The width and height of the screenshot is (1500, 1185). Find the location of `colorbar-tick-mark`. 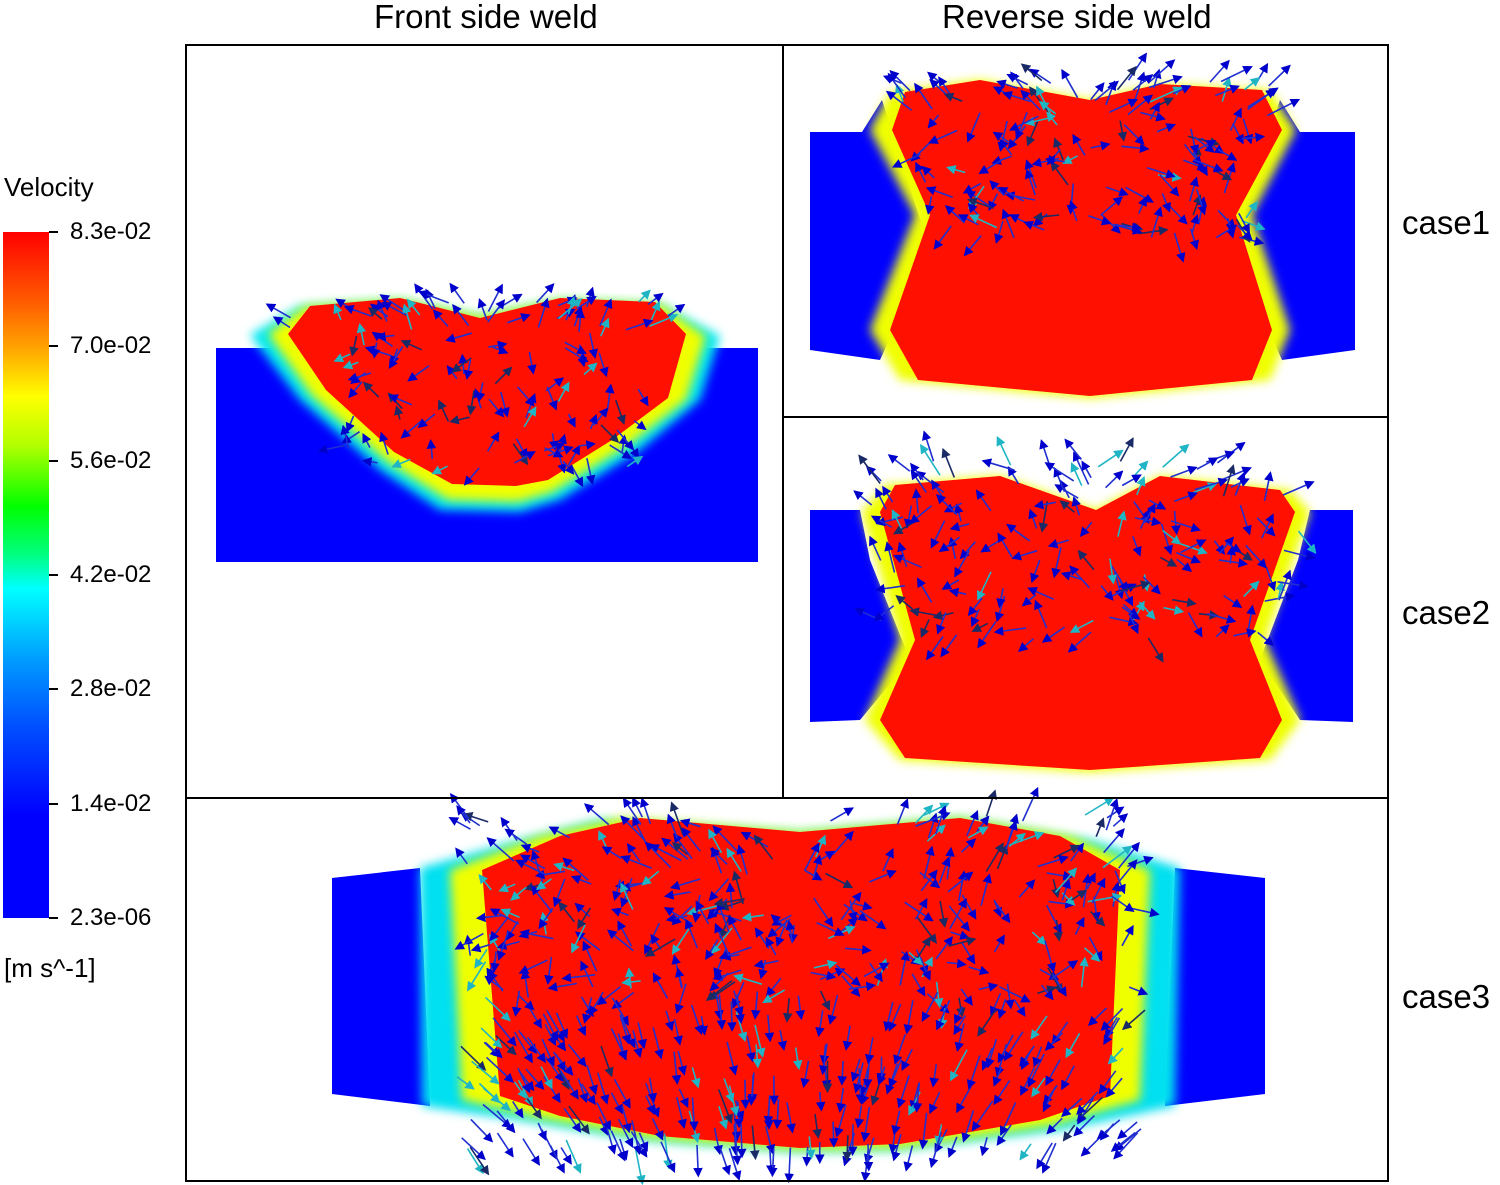

colorbar-tick-mark is located at coordinates (53, 575).